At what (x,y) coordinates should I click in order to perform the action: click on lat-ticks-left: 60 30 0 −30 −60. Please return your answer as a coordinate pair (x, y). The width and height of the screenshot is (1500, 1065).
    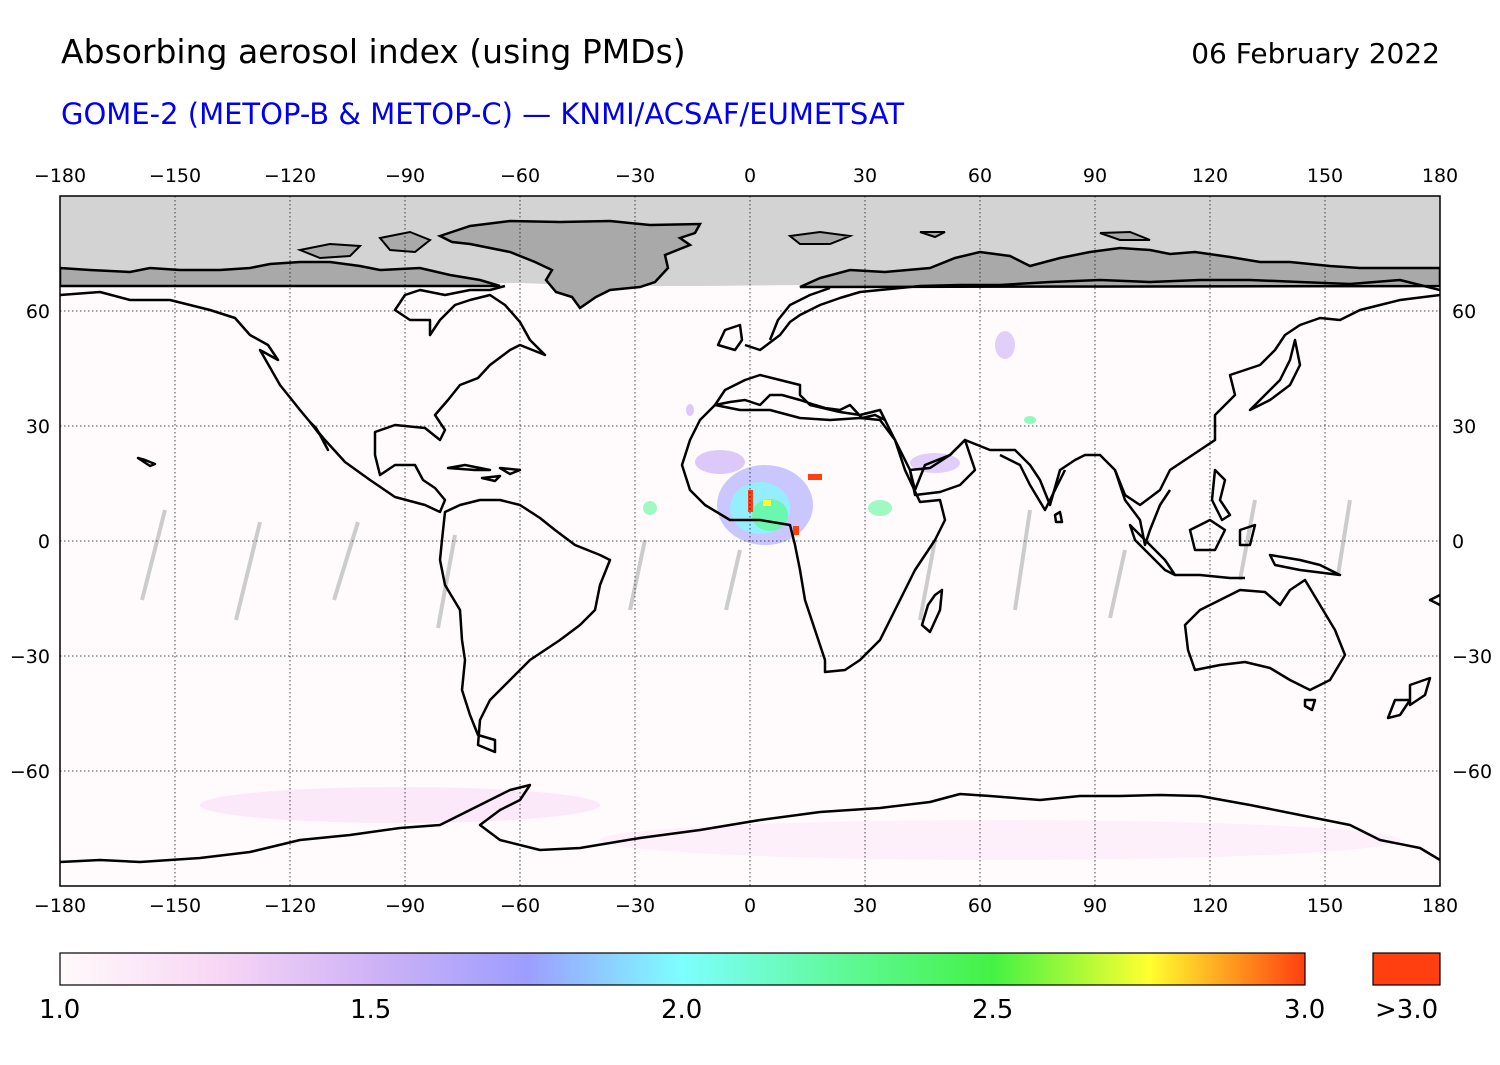
    Looking at the image, I should click on (30, 542).